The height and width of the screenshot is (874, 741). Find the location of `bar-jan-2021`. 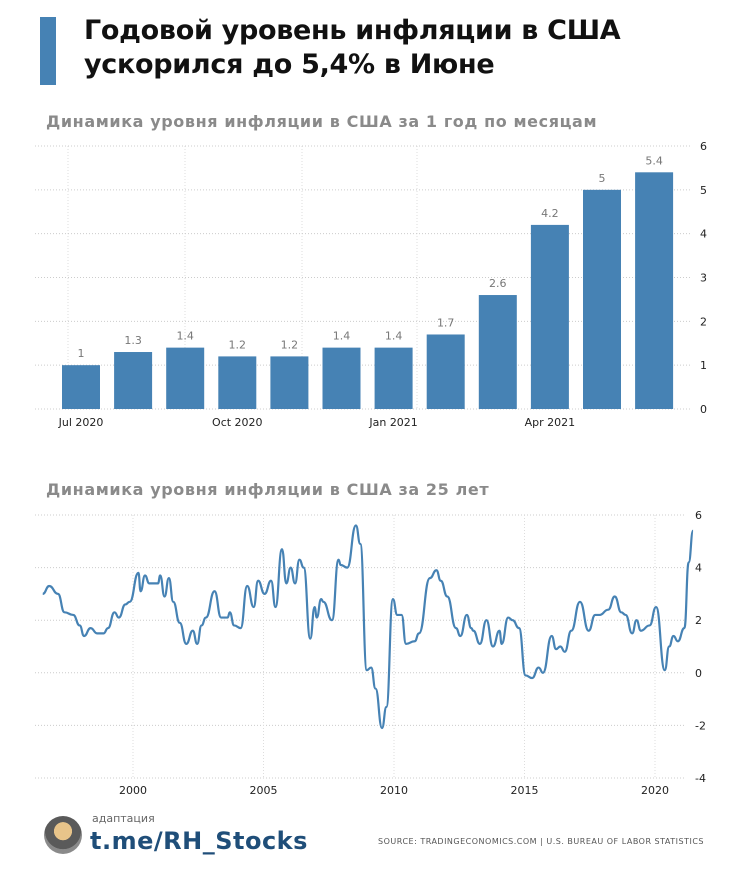

bar-jan-2021 is located at coordinates (393, 378).